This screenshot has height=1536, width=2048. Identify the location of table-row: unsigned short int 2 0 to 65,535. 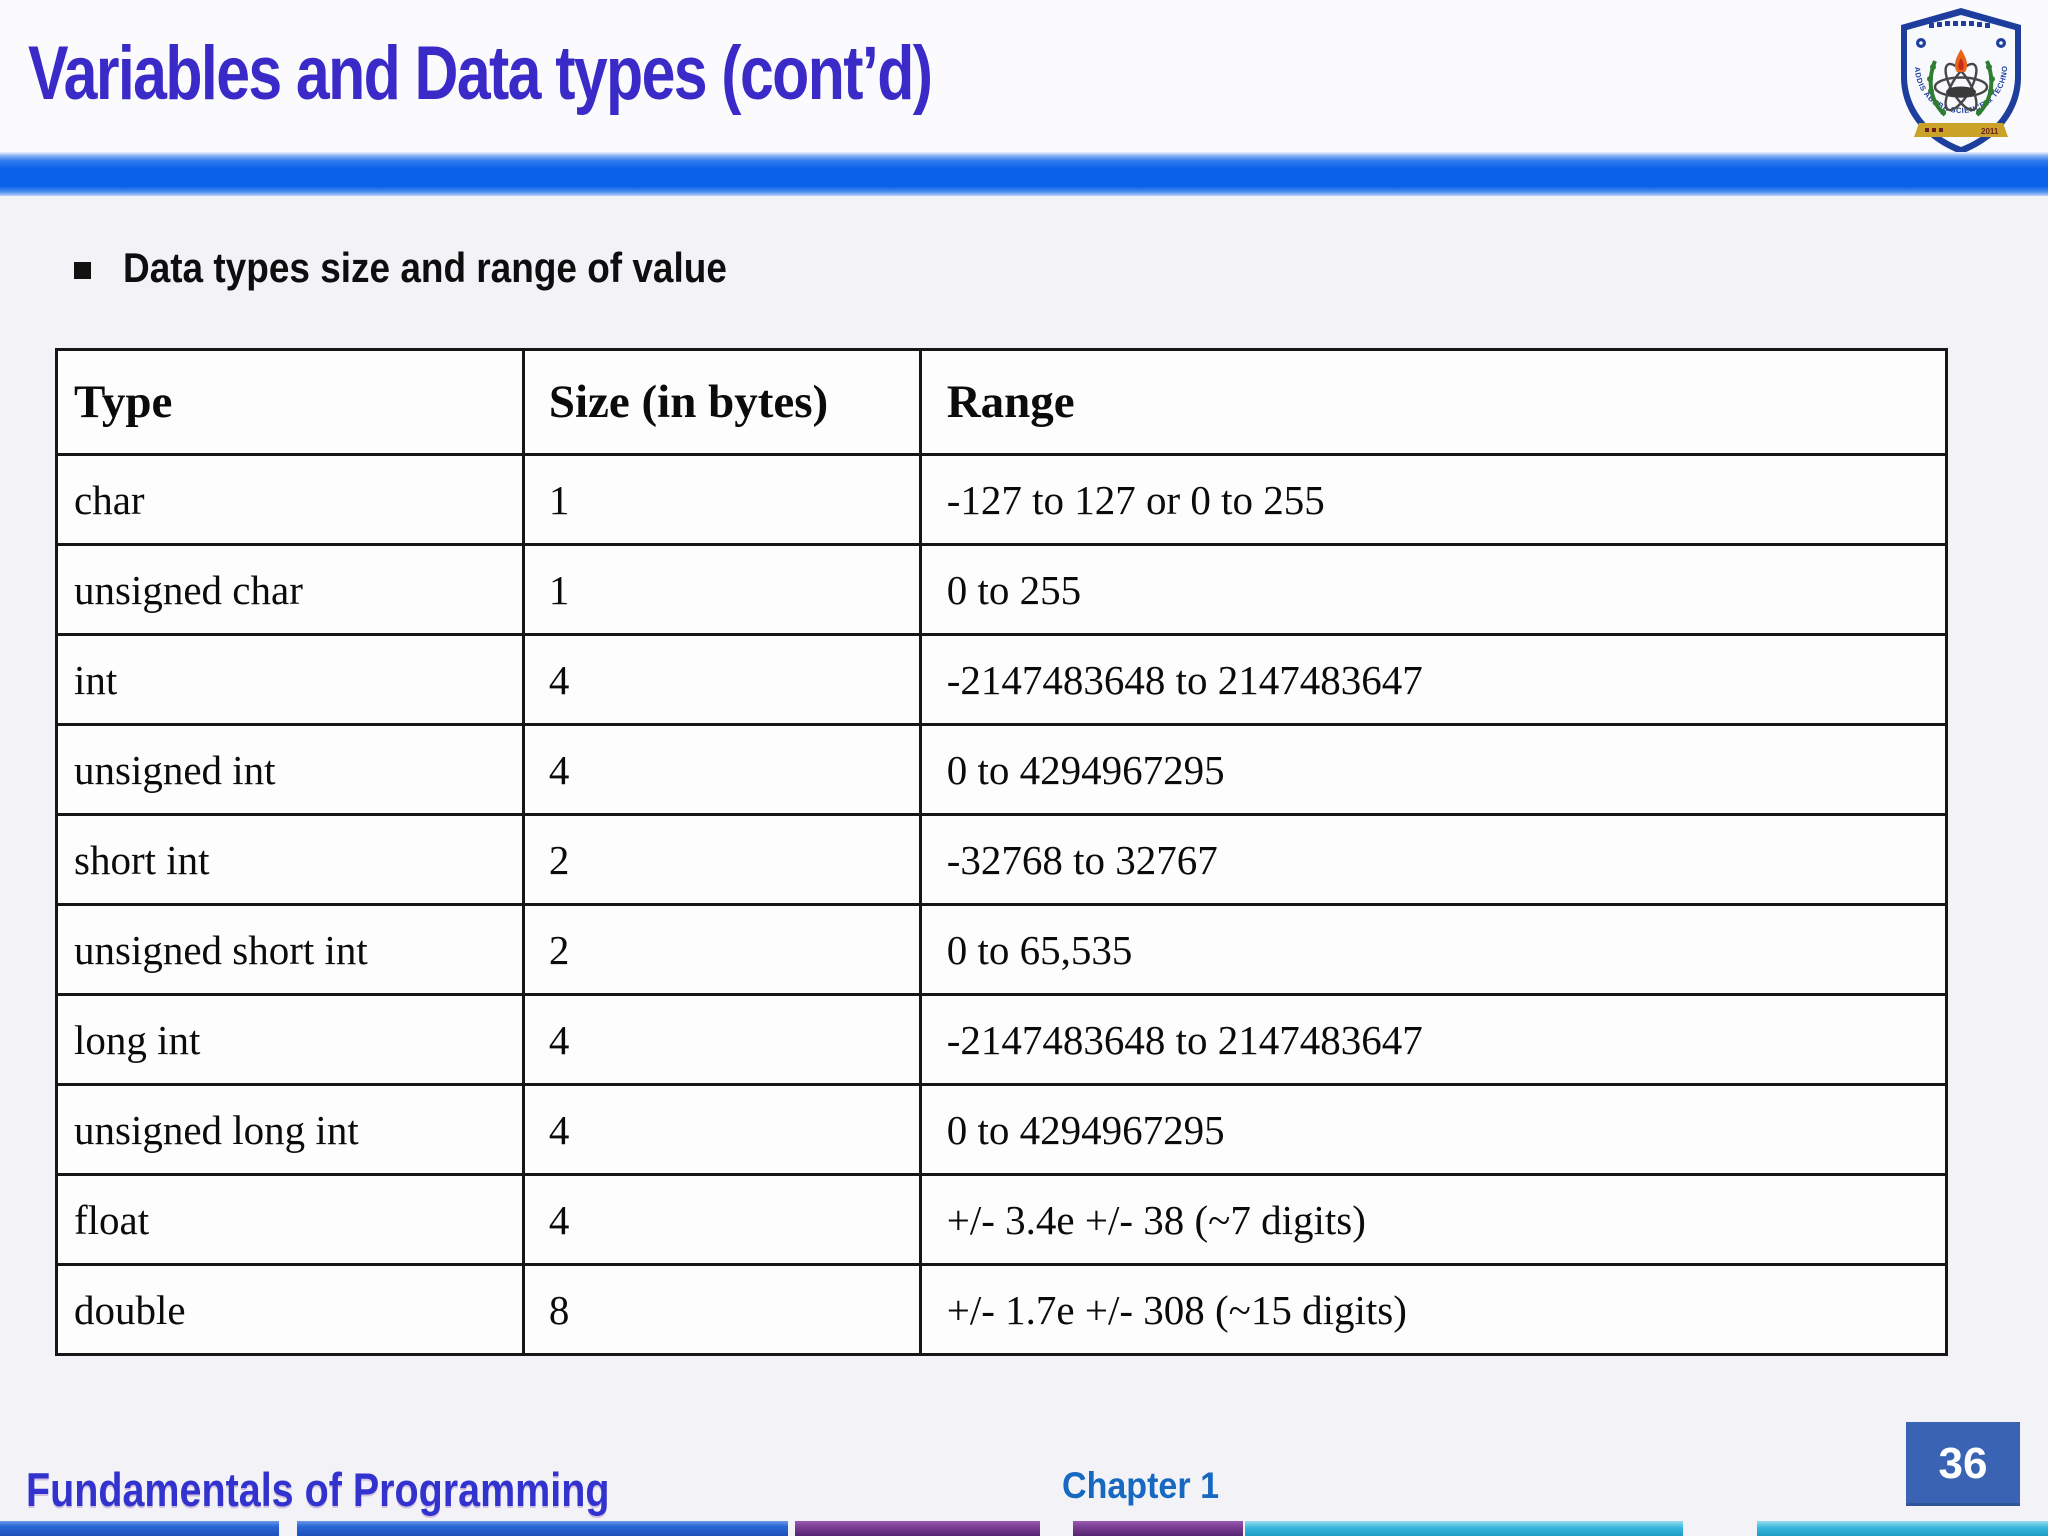
(1002, 949).